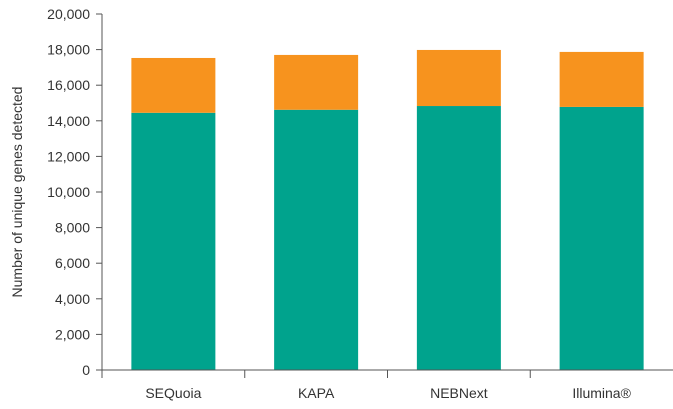 The height and width of the screenshot is (409, 673). What do you see at coordinates (68, 121) in the screenshot?
I see `y-tick-label: 14,000` at bounding box center [68, 121].